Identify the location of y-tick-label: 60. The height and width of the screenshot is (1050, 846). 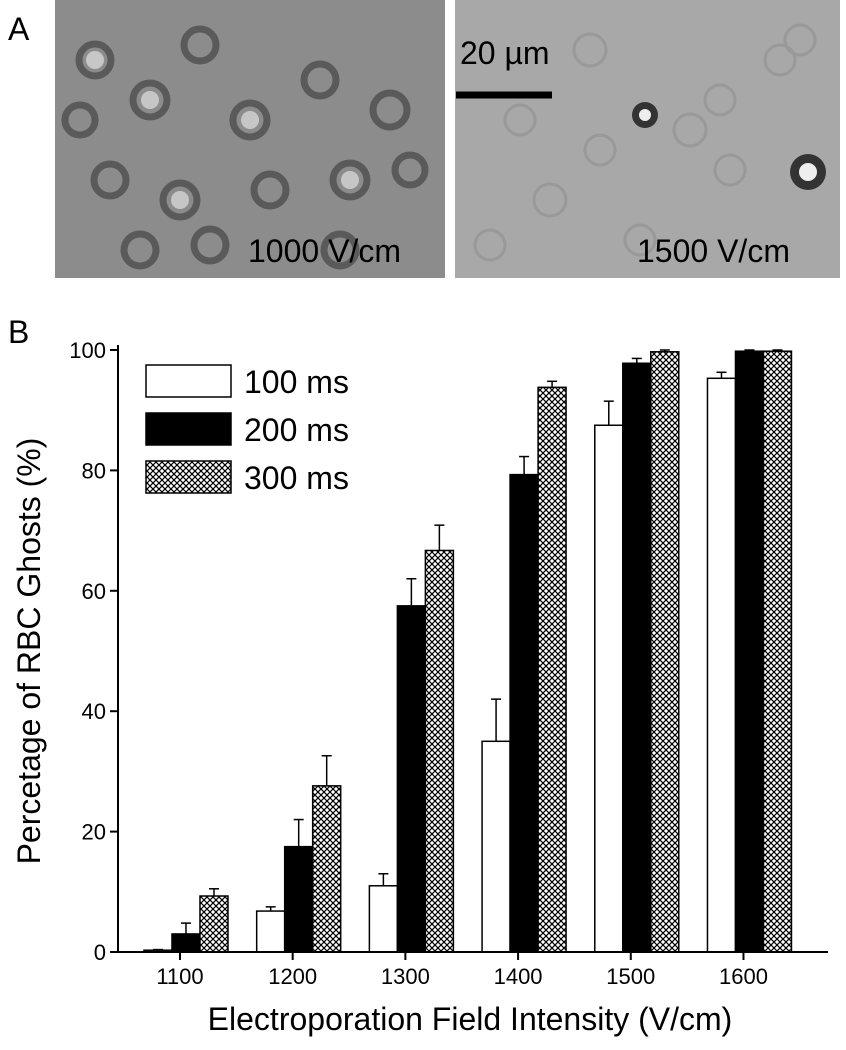
(94, 591).